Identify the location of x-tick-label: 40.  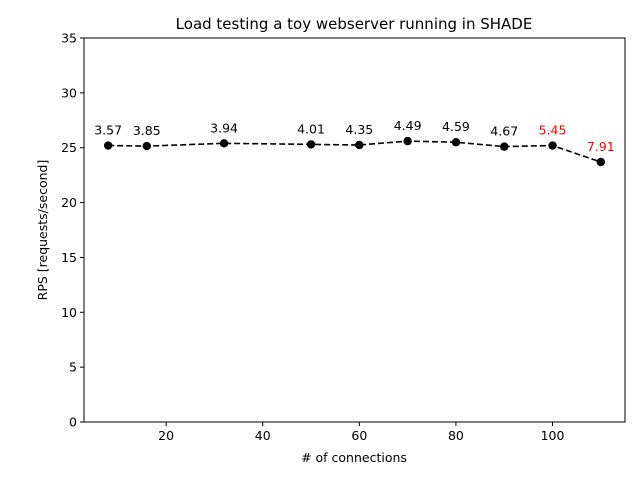
(263, 435).